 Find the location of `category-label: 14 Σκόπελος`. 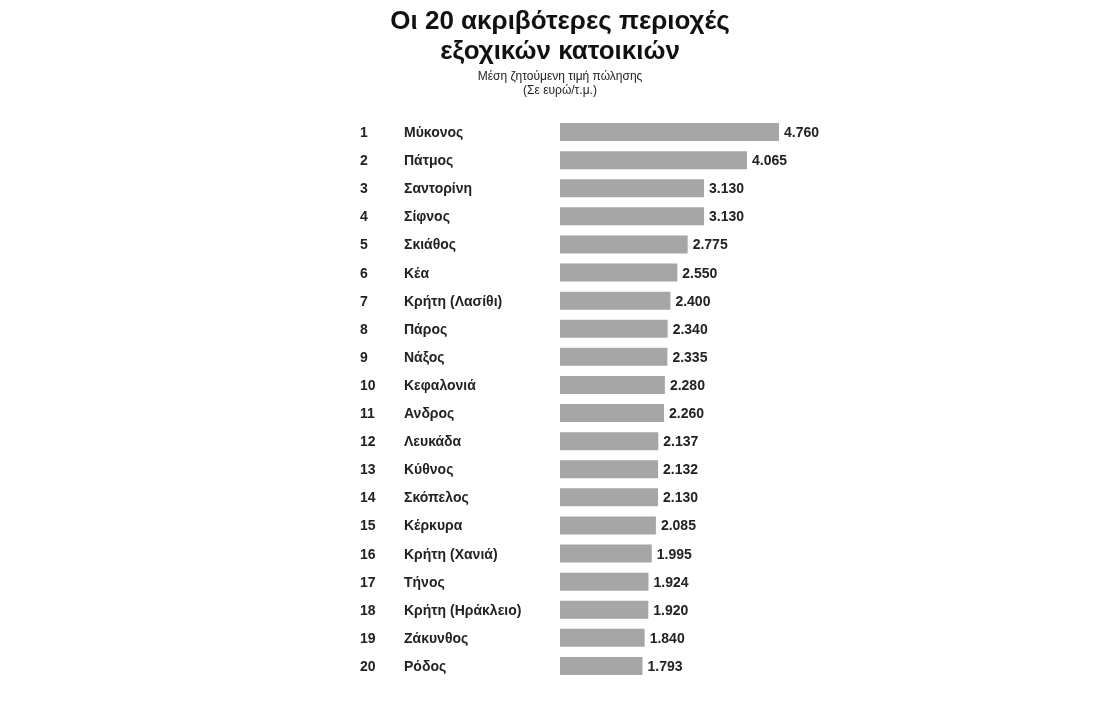

category-label: 14 Σκόπελος is located at coordinates (414, 497).